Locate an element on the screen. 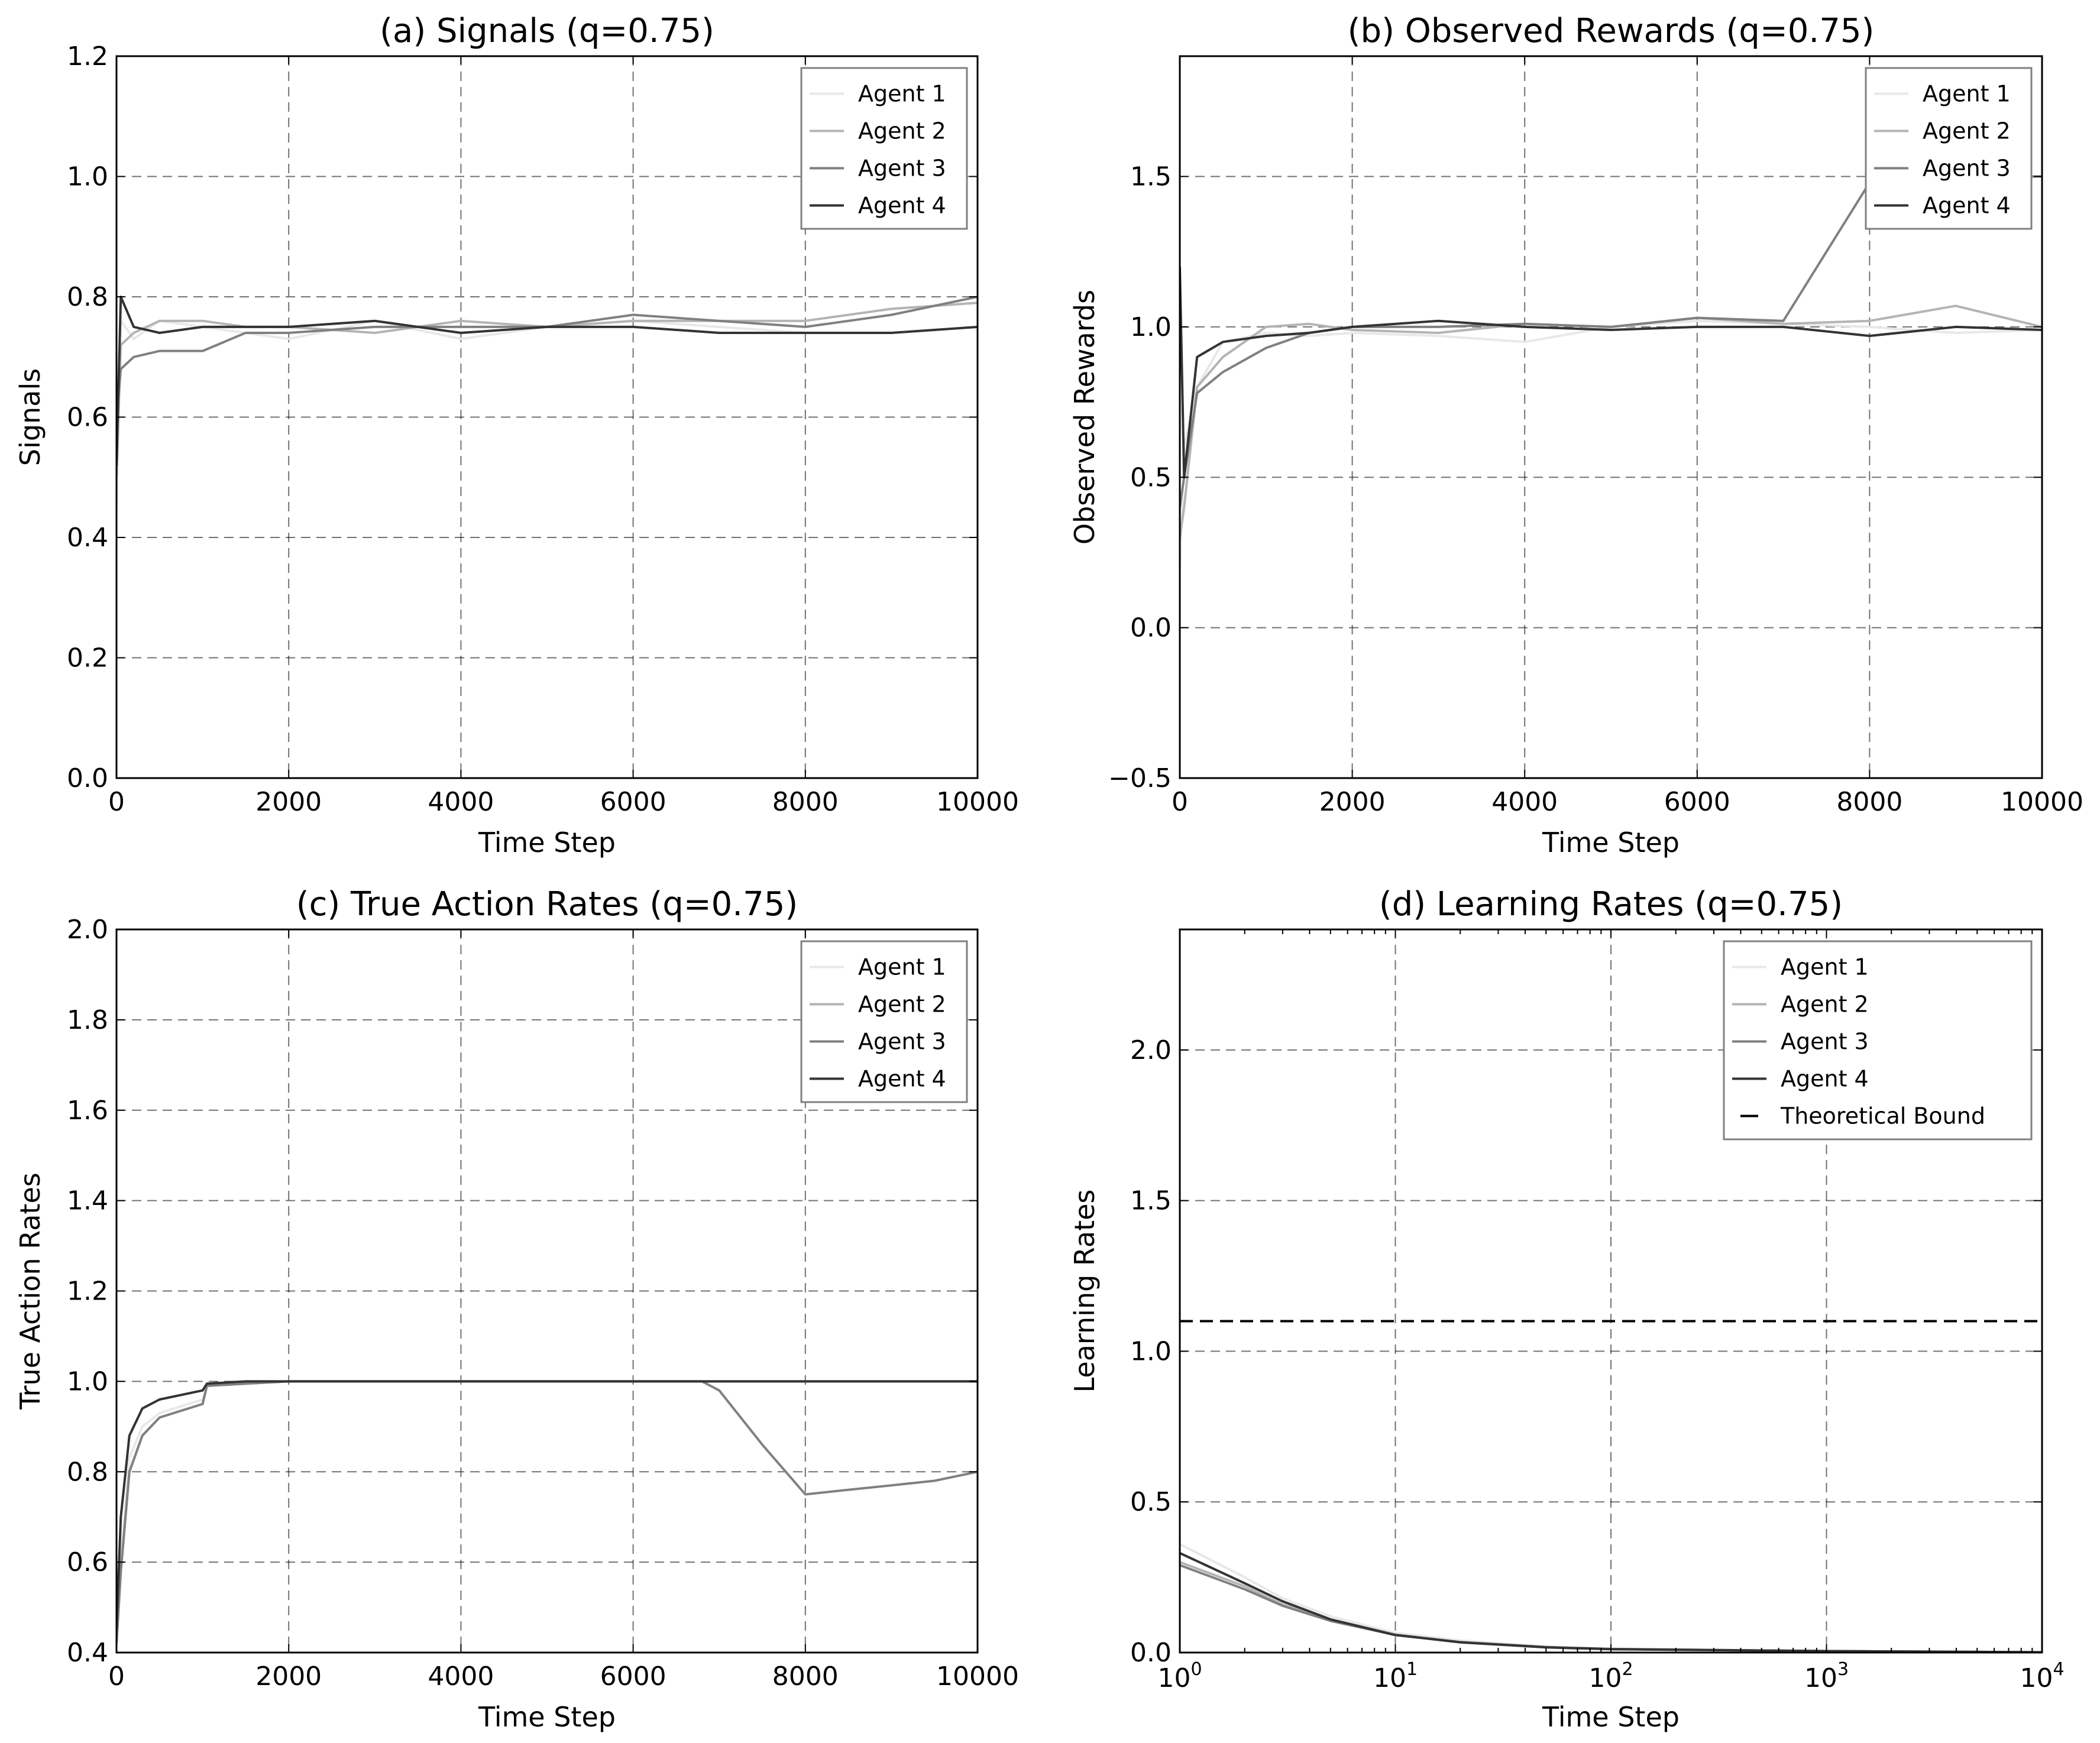 The image size is (2100, 1743). x-tick-exponent: 4 is located at coordinates (2058, 1669).